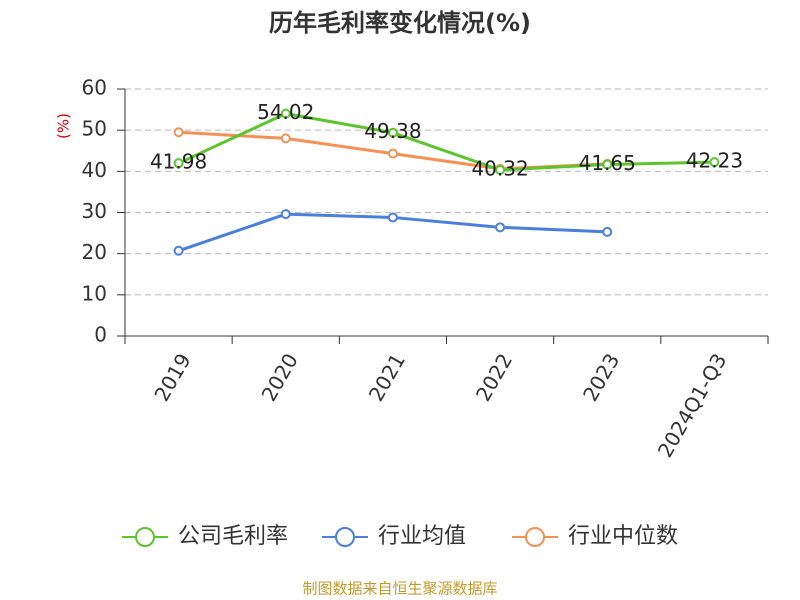  I want to click on data-label: 41.65, so click(607, 163).